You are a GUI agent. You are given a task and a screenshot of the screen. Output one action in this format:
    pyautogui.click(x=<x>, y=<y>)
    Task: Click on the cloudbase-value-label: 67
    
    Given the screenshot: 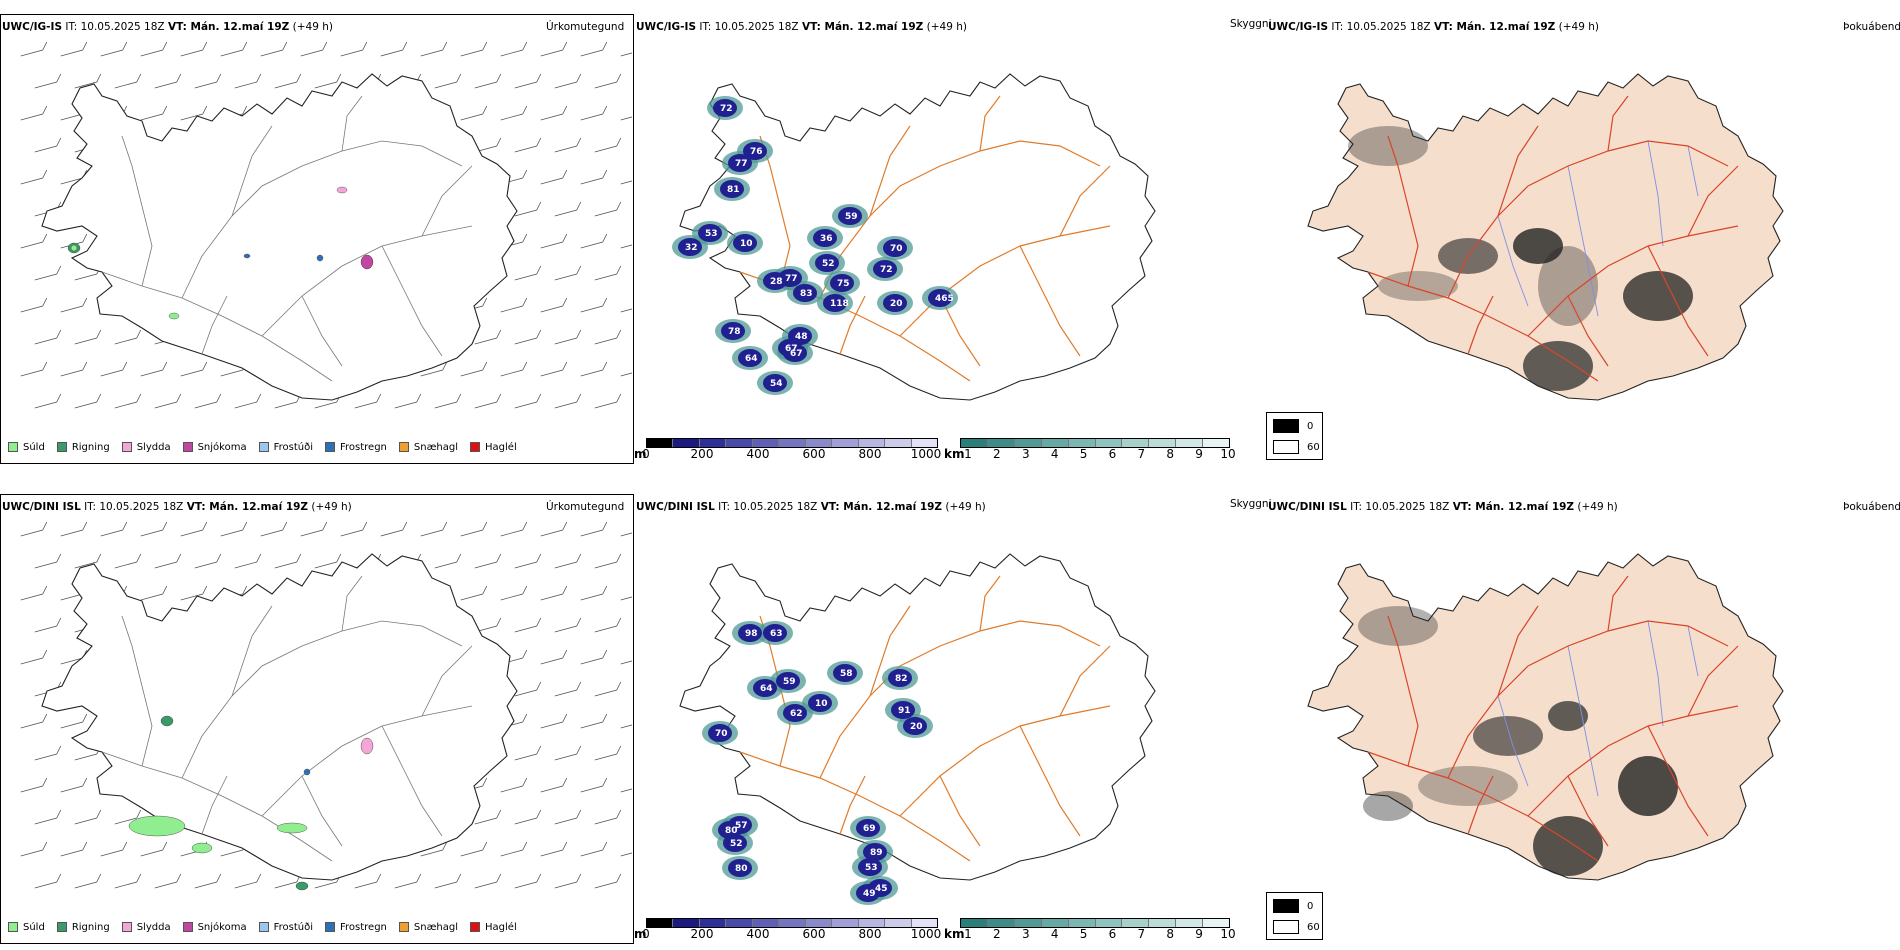 What is the action you would take?
    pyautogui.click(x=796, y=354)
    